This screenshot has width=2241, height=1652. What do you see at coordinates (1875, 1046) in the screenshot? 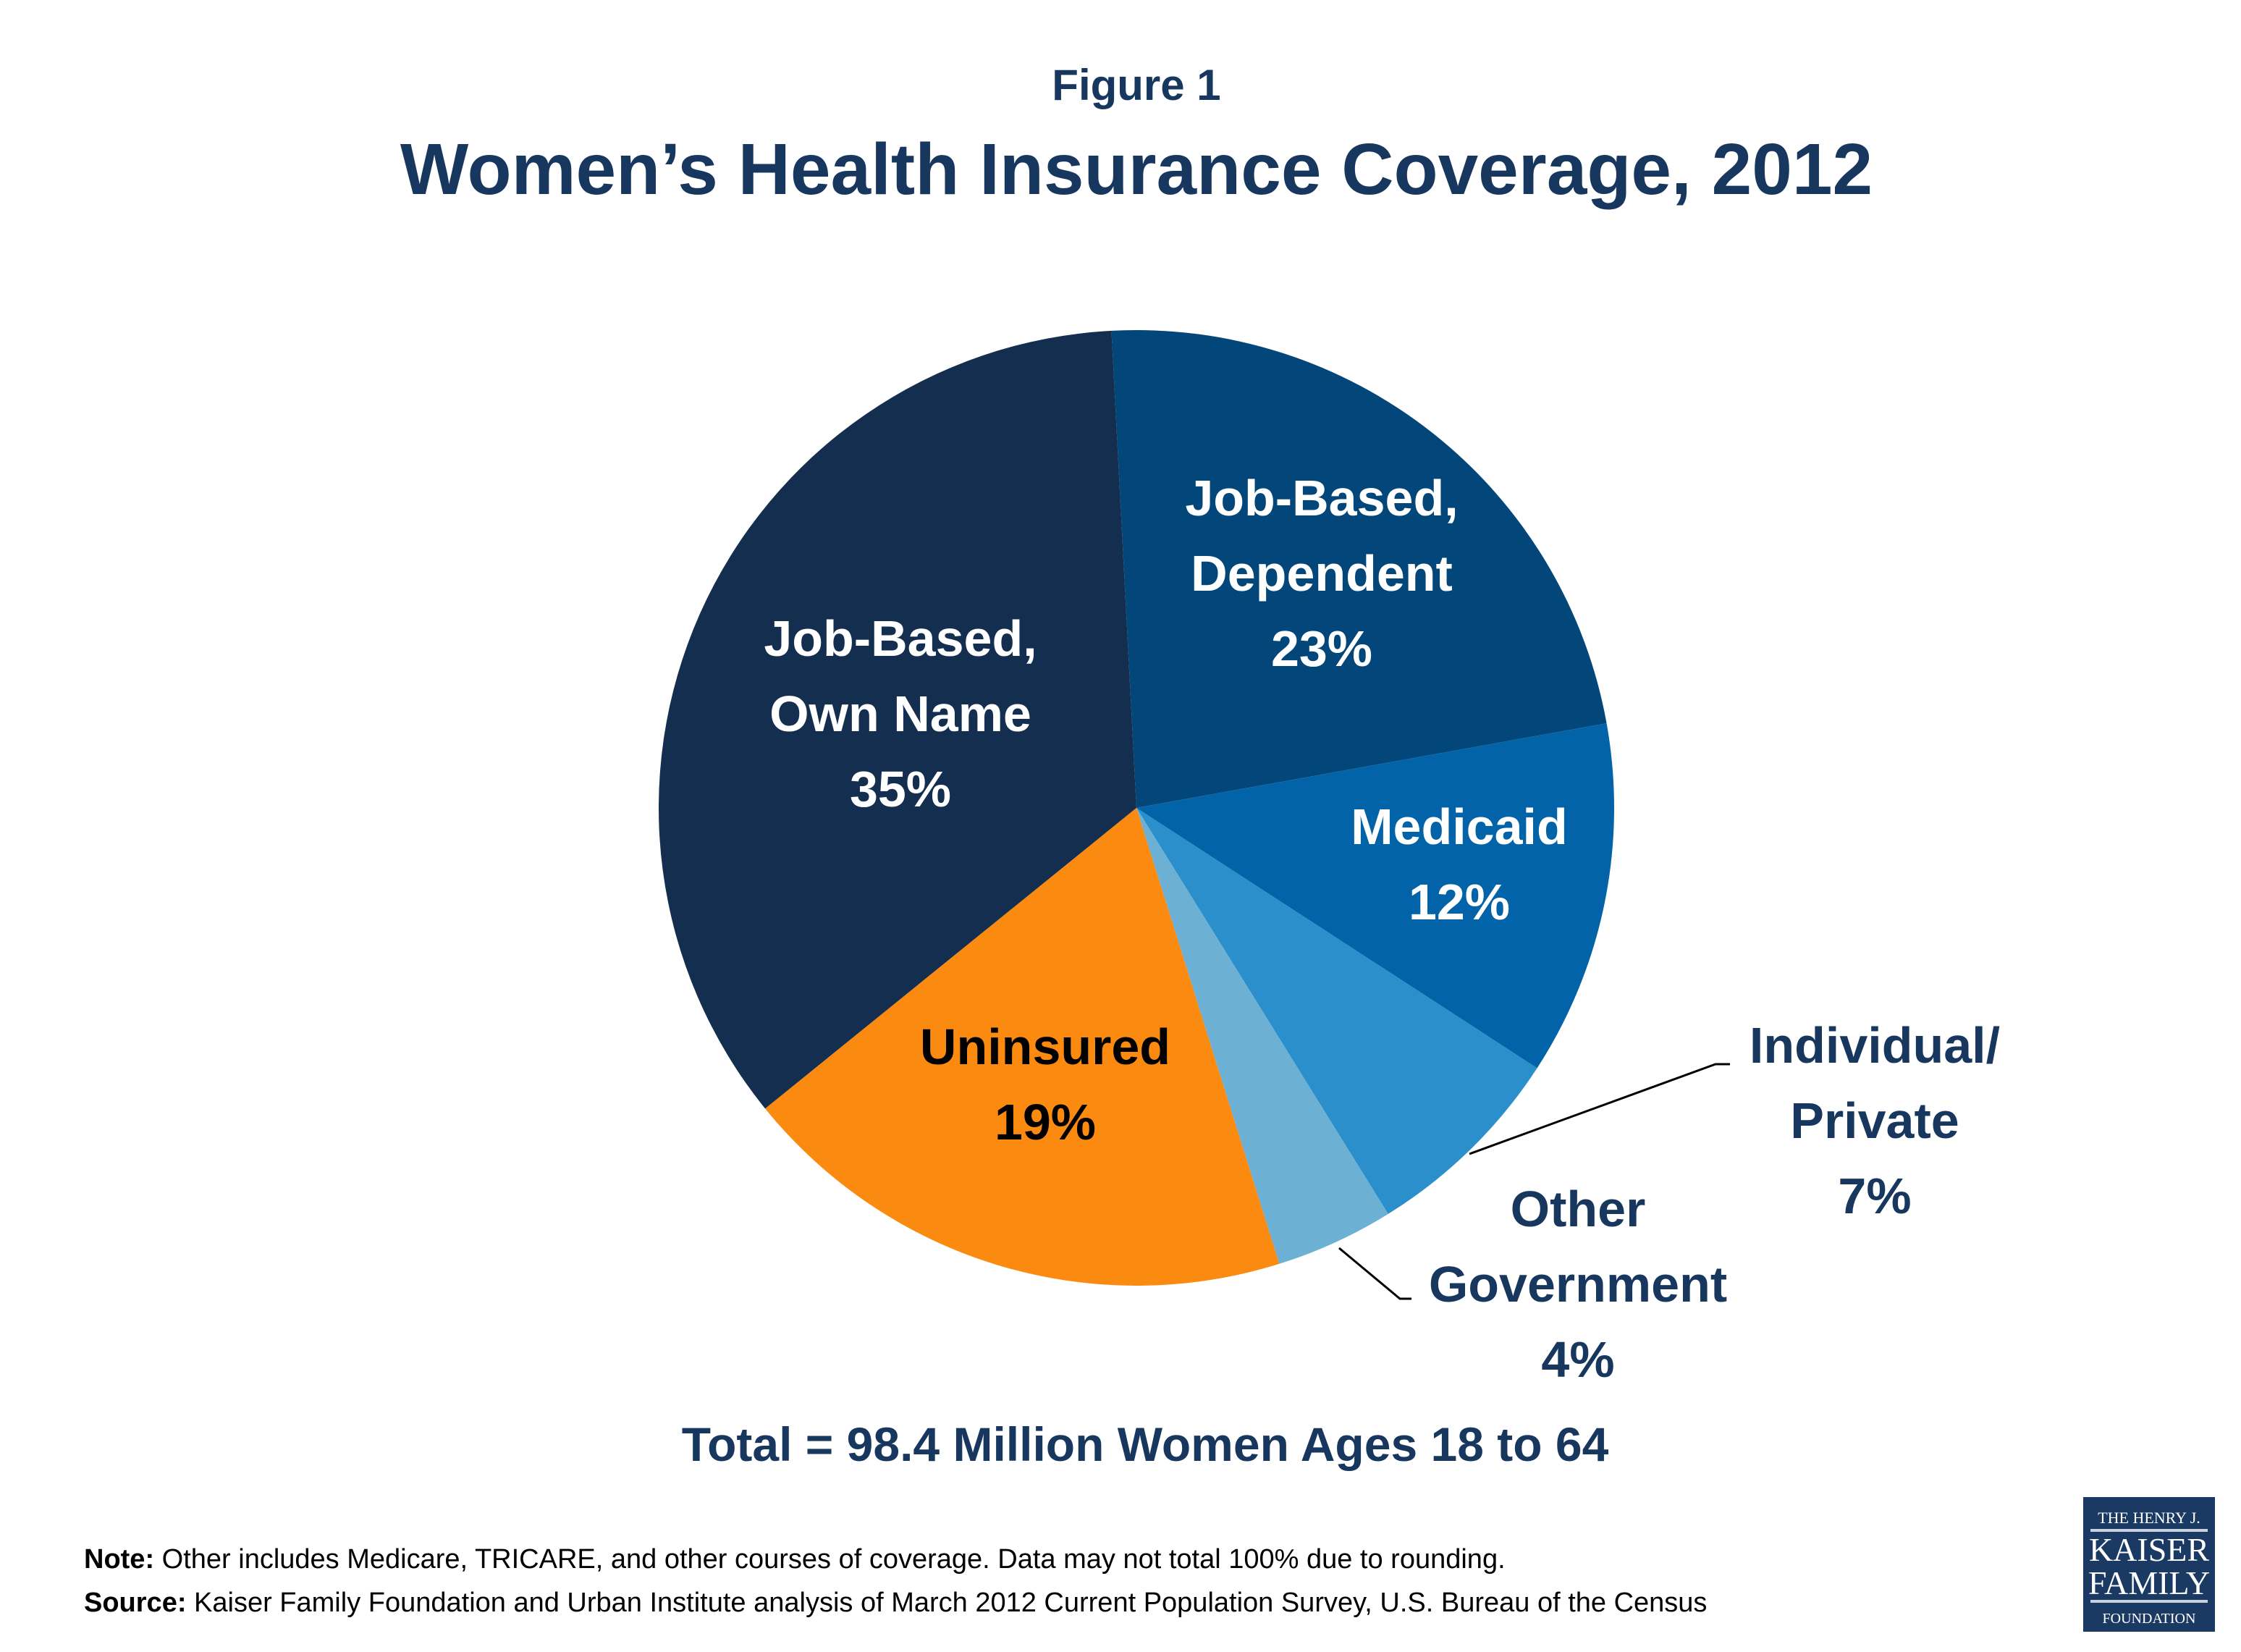
I see `label-individual-line1: Individual/` at bounding box center [1875, 1046].